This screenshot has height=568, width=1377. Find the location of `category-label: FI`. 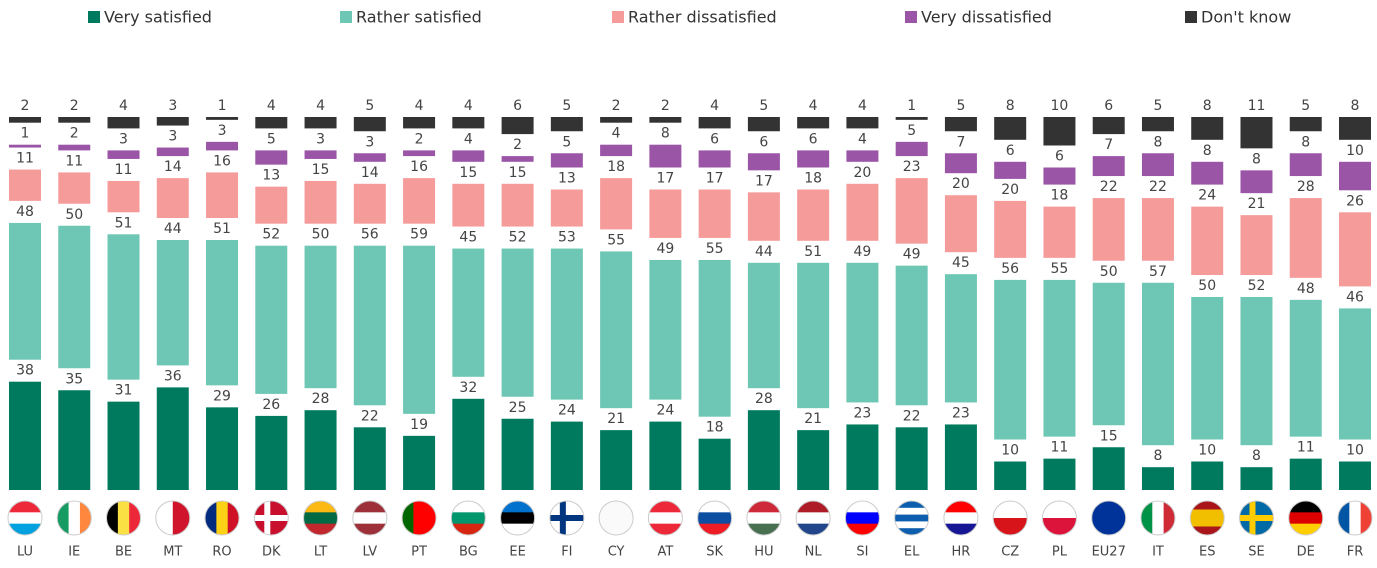

category-label: FI is located at coordinates (566, 552).